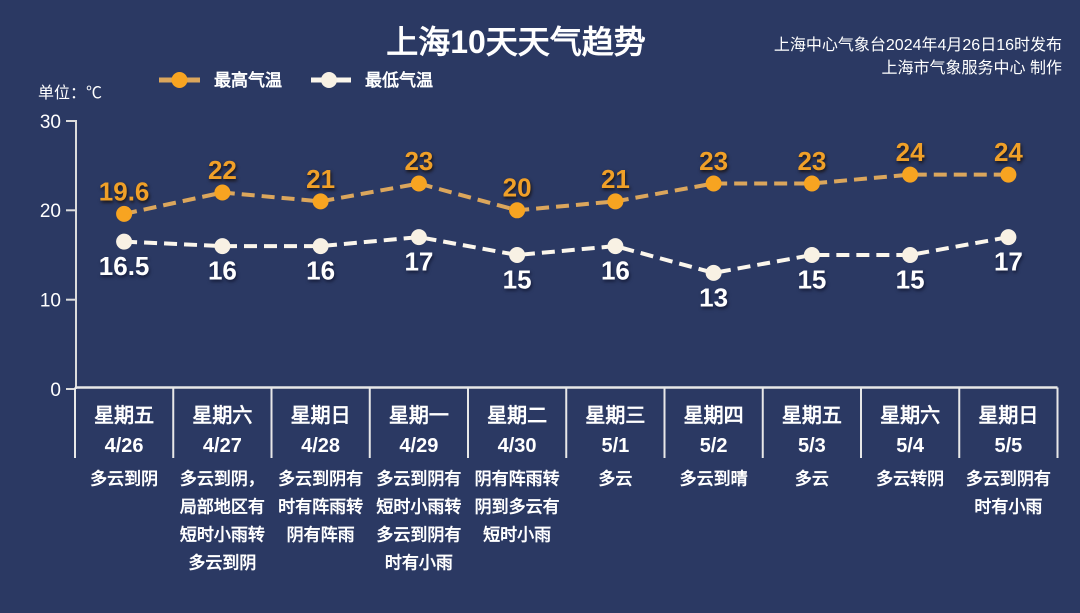  What do you see at coordinates (399, 80) in the screenshot?
I see `svg-text: 最低气温` at bounding box center [399, 80].